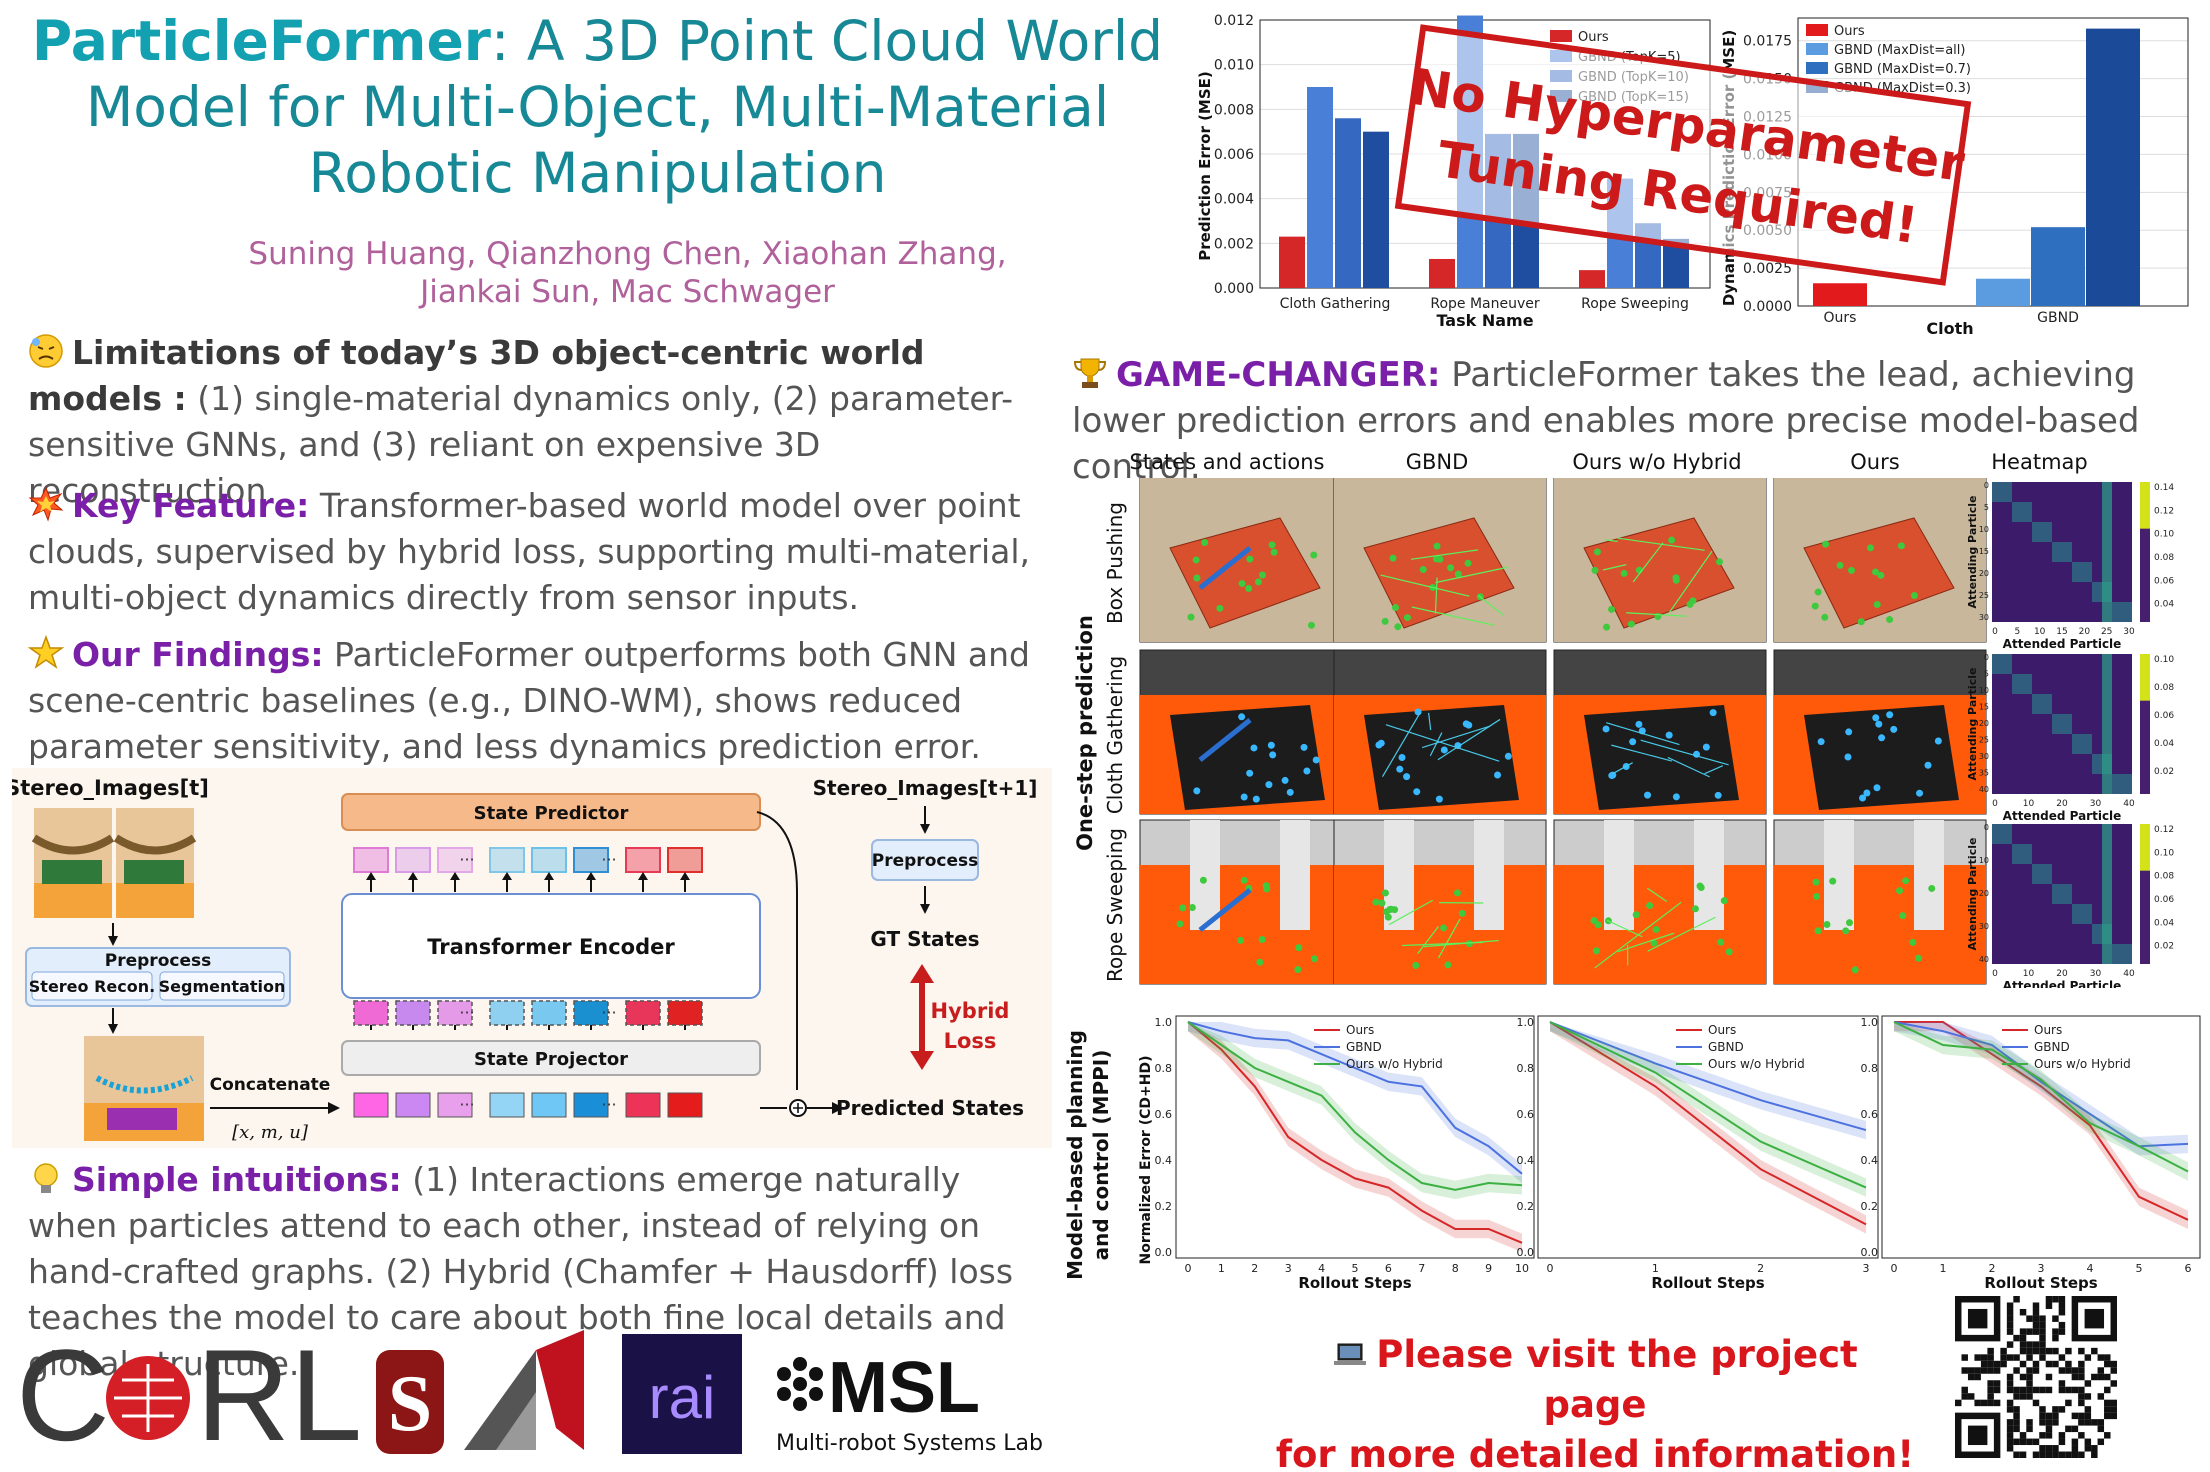 This screenshot has width=2210, height=1472. What do you see at coordinates (261, 41) in the screenshot?
I see `title-bold: ParticleFormer` at bounding box center [261, 41].